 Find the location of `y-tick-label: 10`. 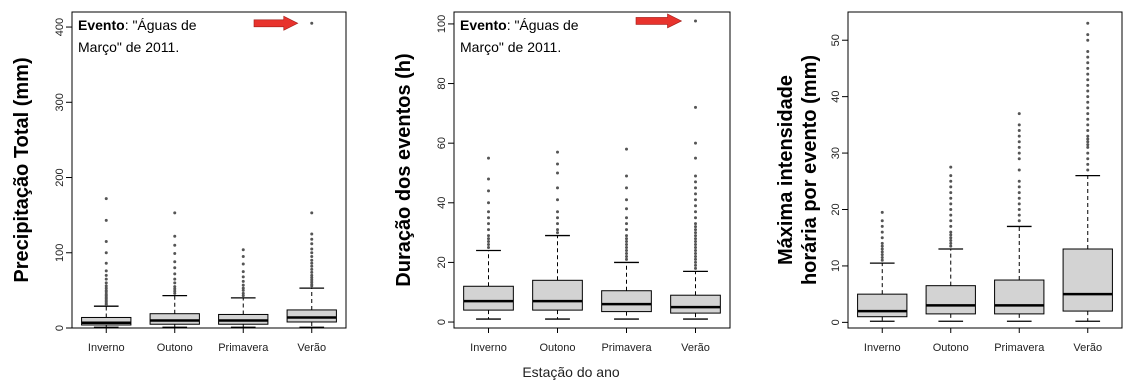

y-tick-label: 10 is located at coordinates (836, 266).